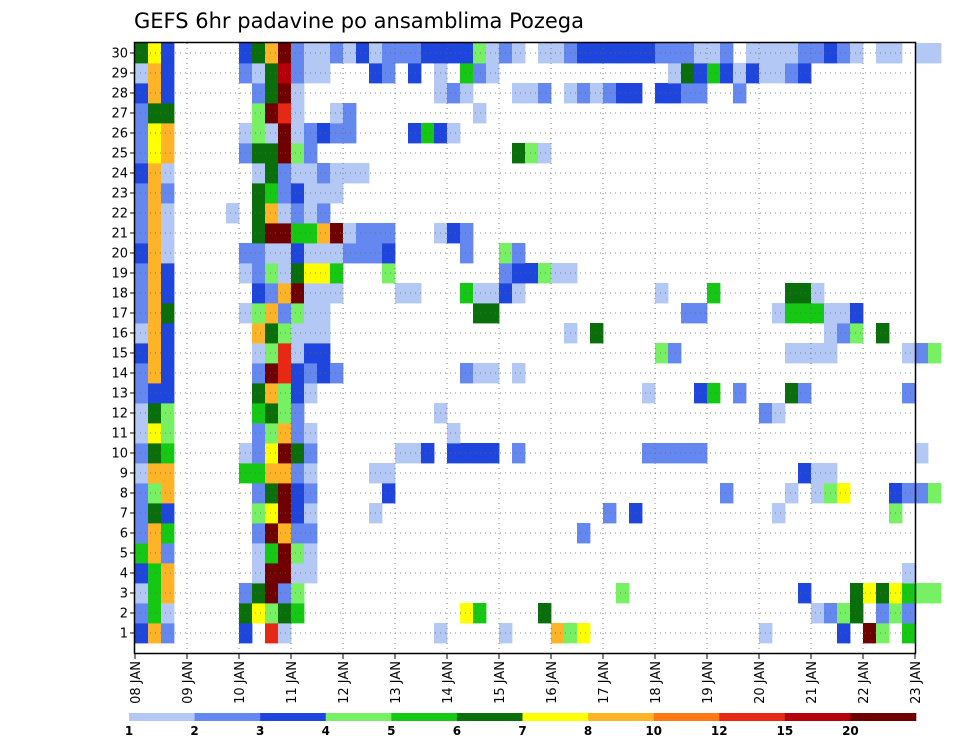  I want to click on y-tick-label: 9, so click(124, 474).